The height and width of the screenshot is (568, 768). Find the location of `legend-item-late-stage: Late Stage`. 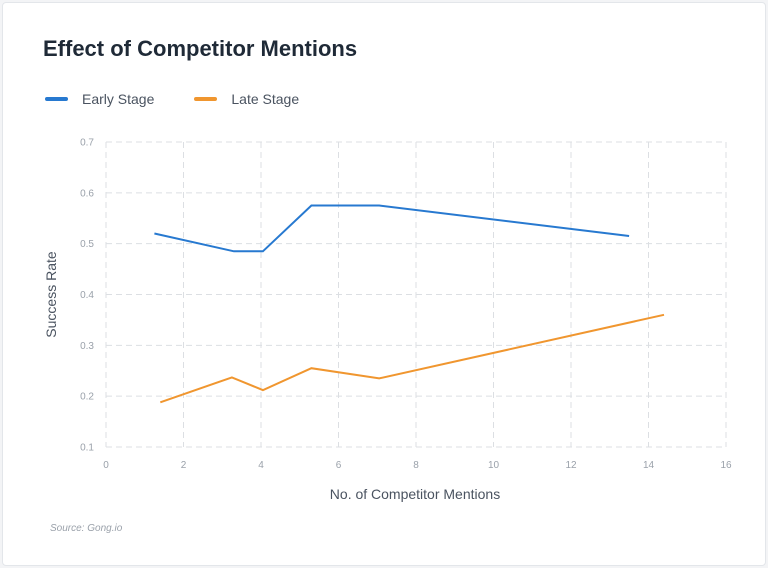

legend-item-late-stage: Late Stage is located at coordinates (246, 99).